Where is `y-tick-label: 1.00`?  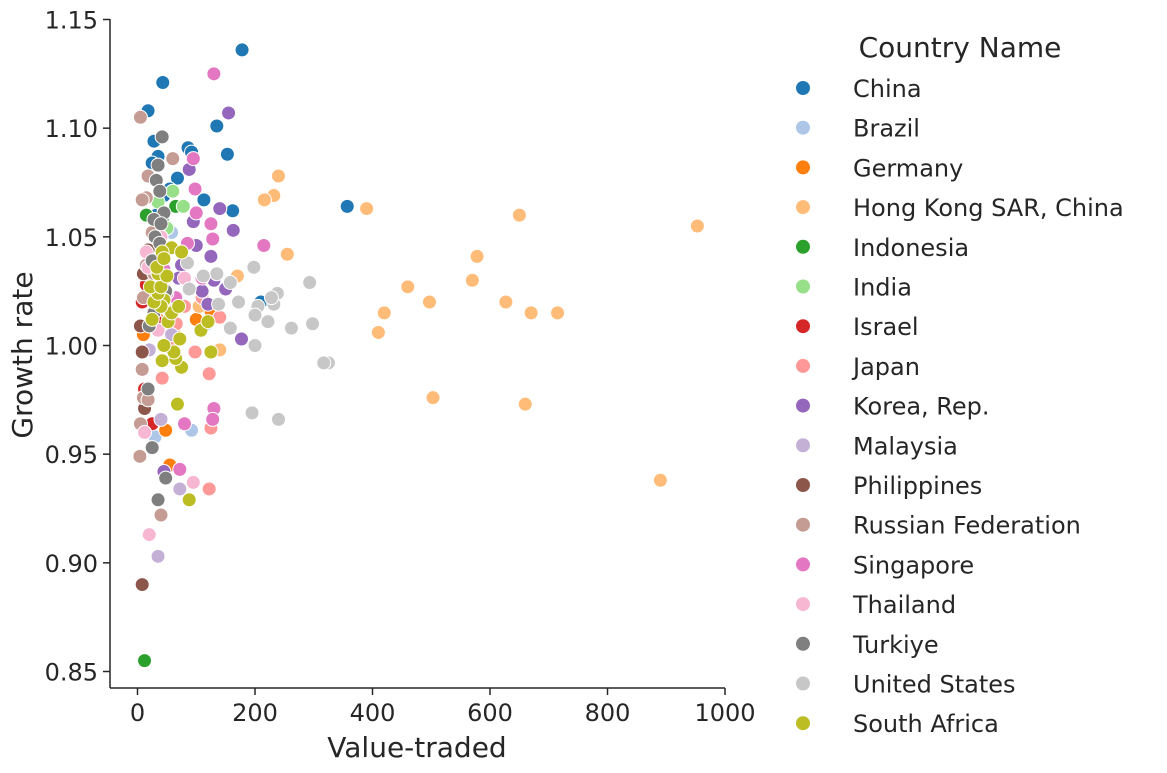 y-tick-label: 1.00 is located at coordinates (71, 347).